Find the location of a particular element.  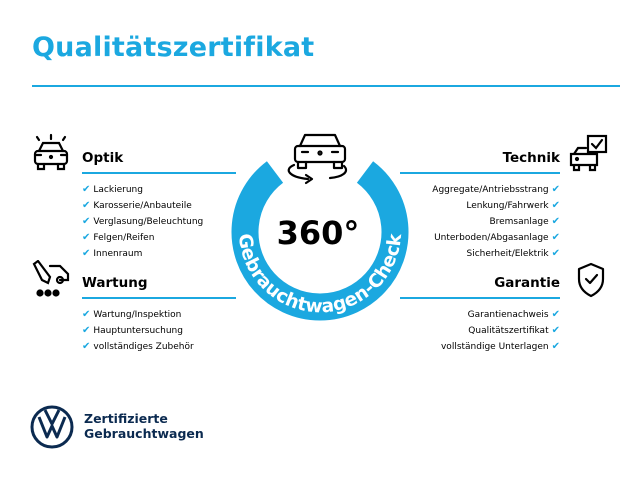

list-item: ✔ Hauptuntersuchung is located at coordinates (132, 330).